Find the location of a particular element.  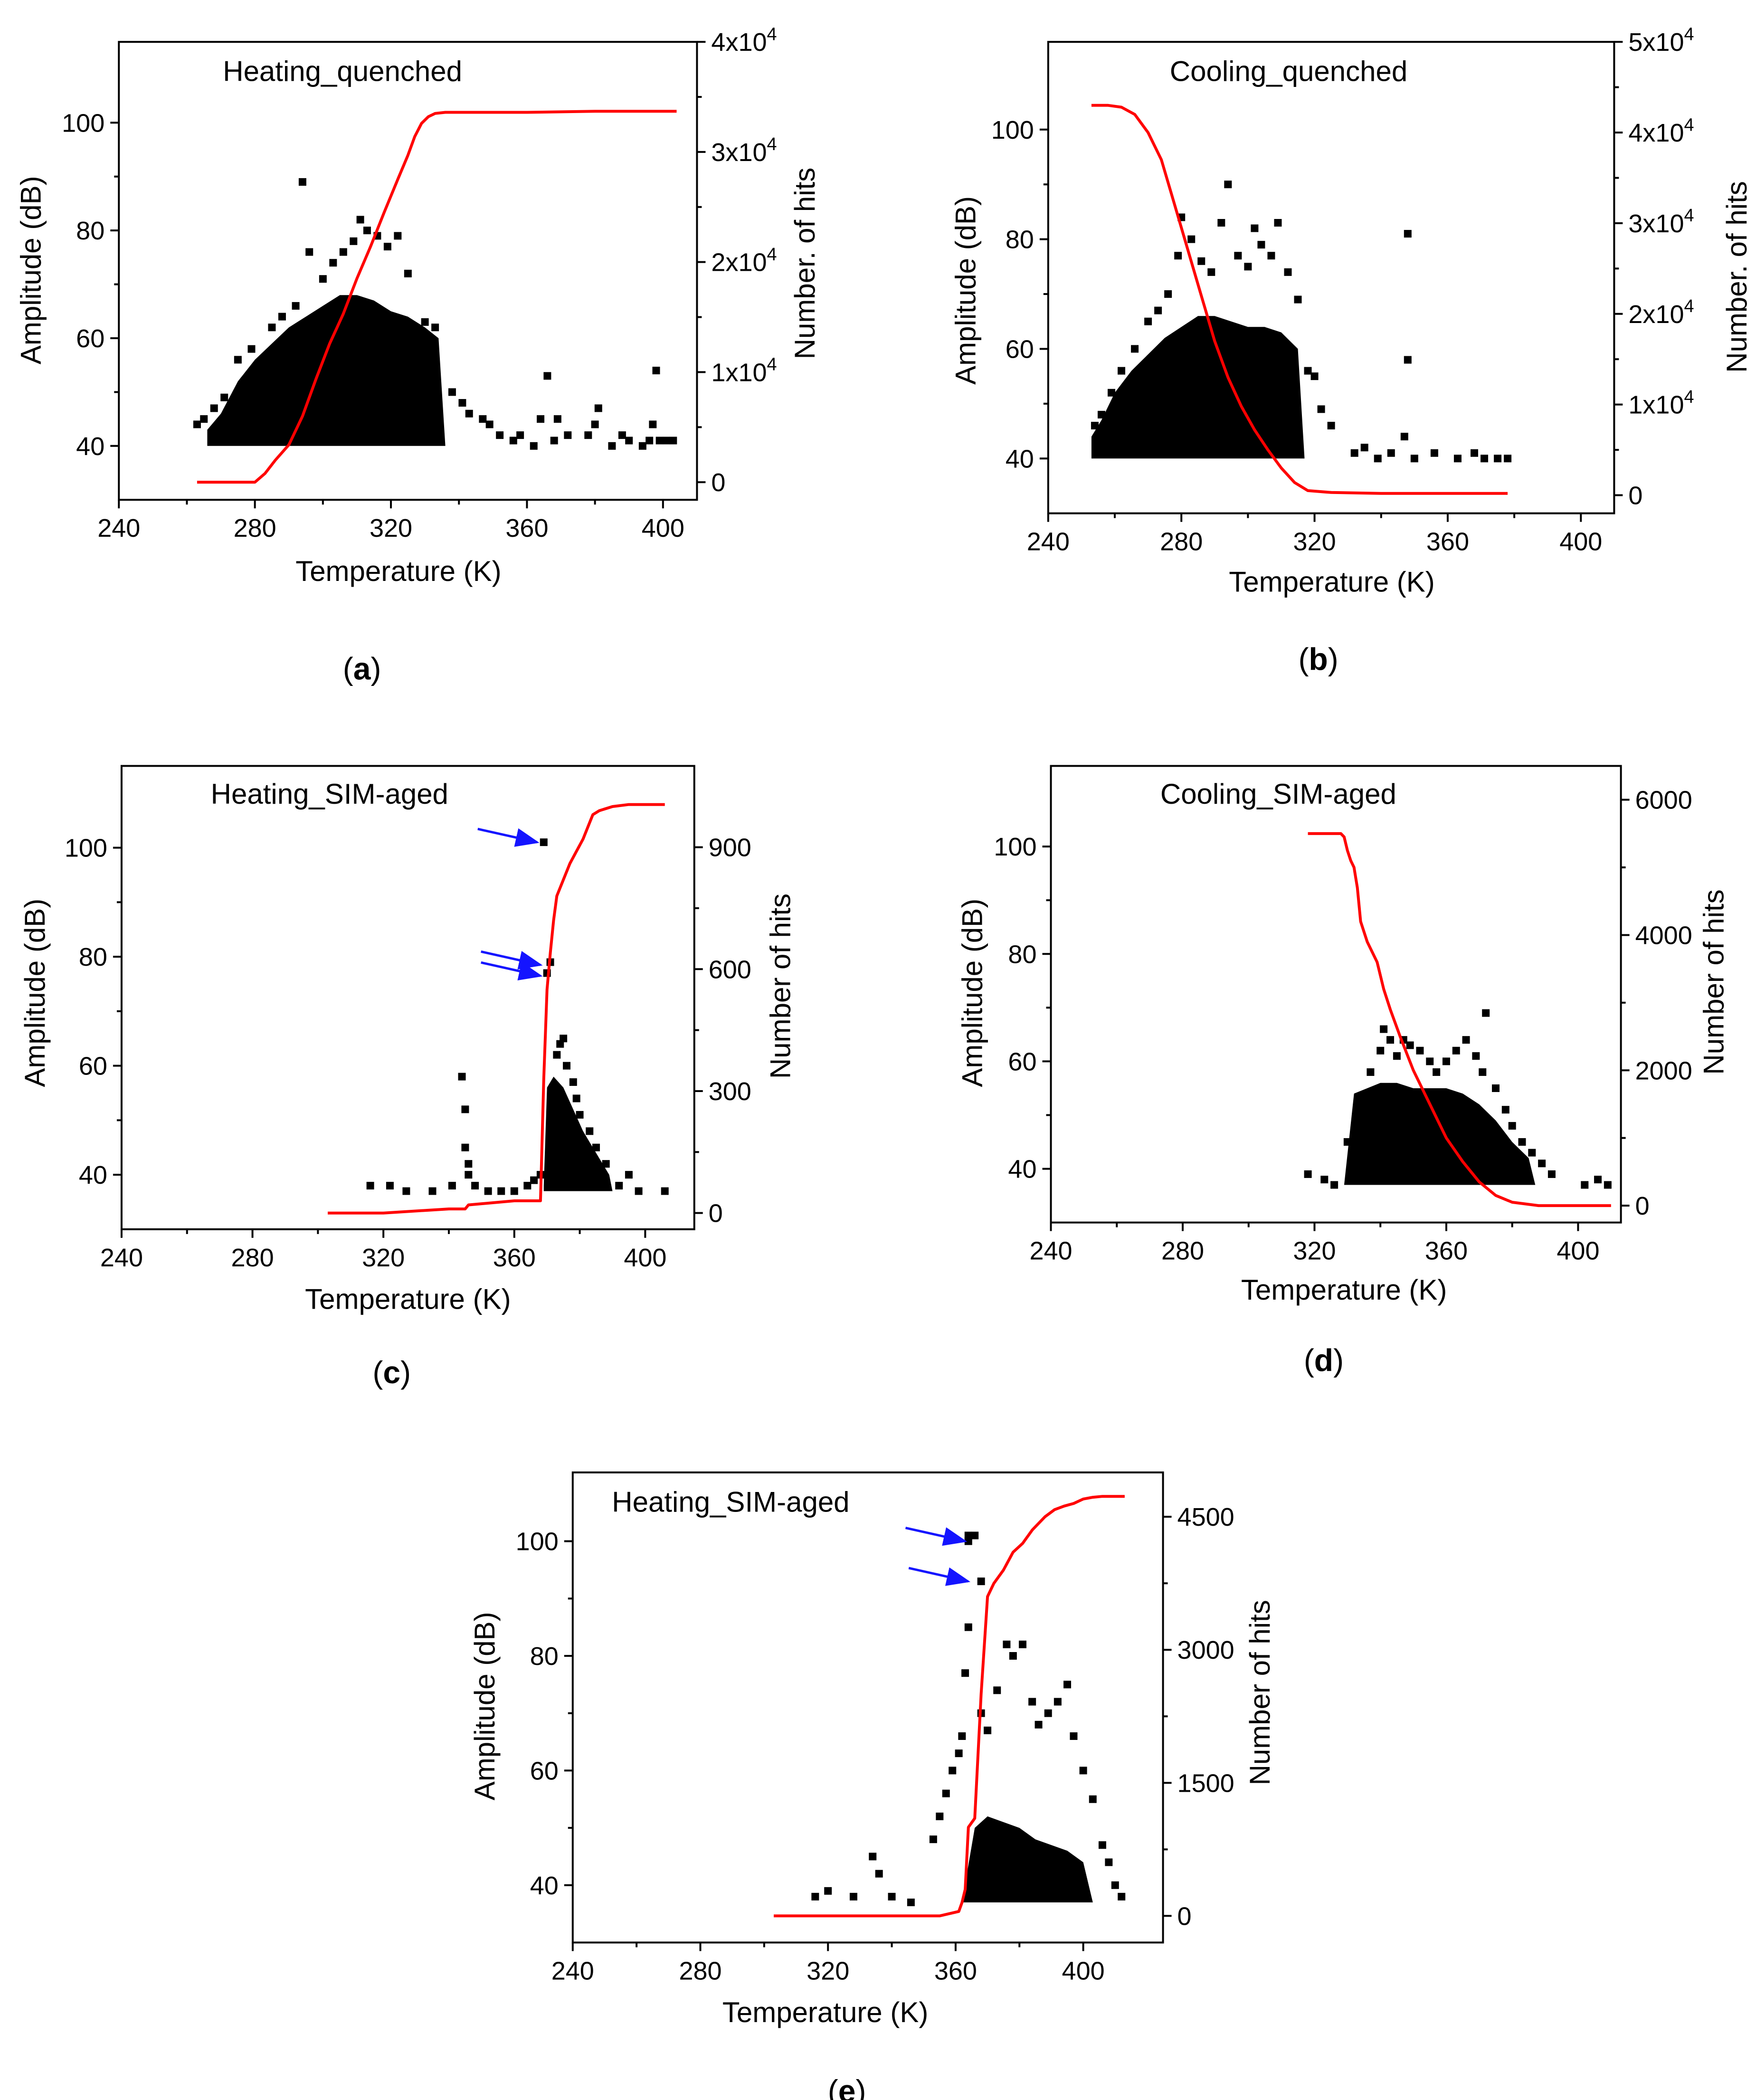

y-tick-label: 80 is located at coordinates (90, 231).